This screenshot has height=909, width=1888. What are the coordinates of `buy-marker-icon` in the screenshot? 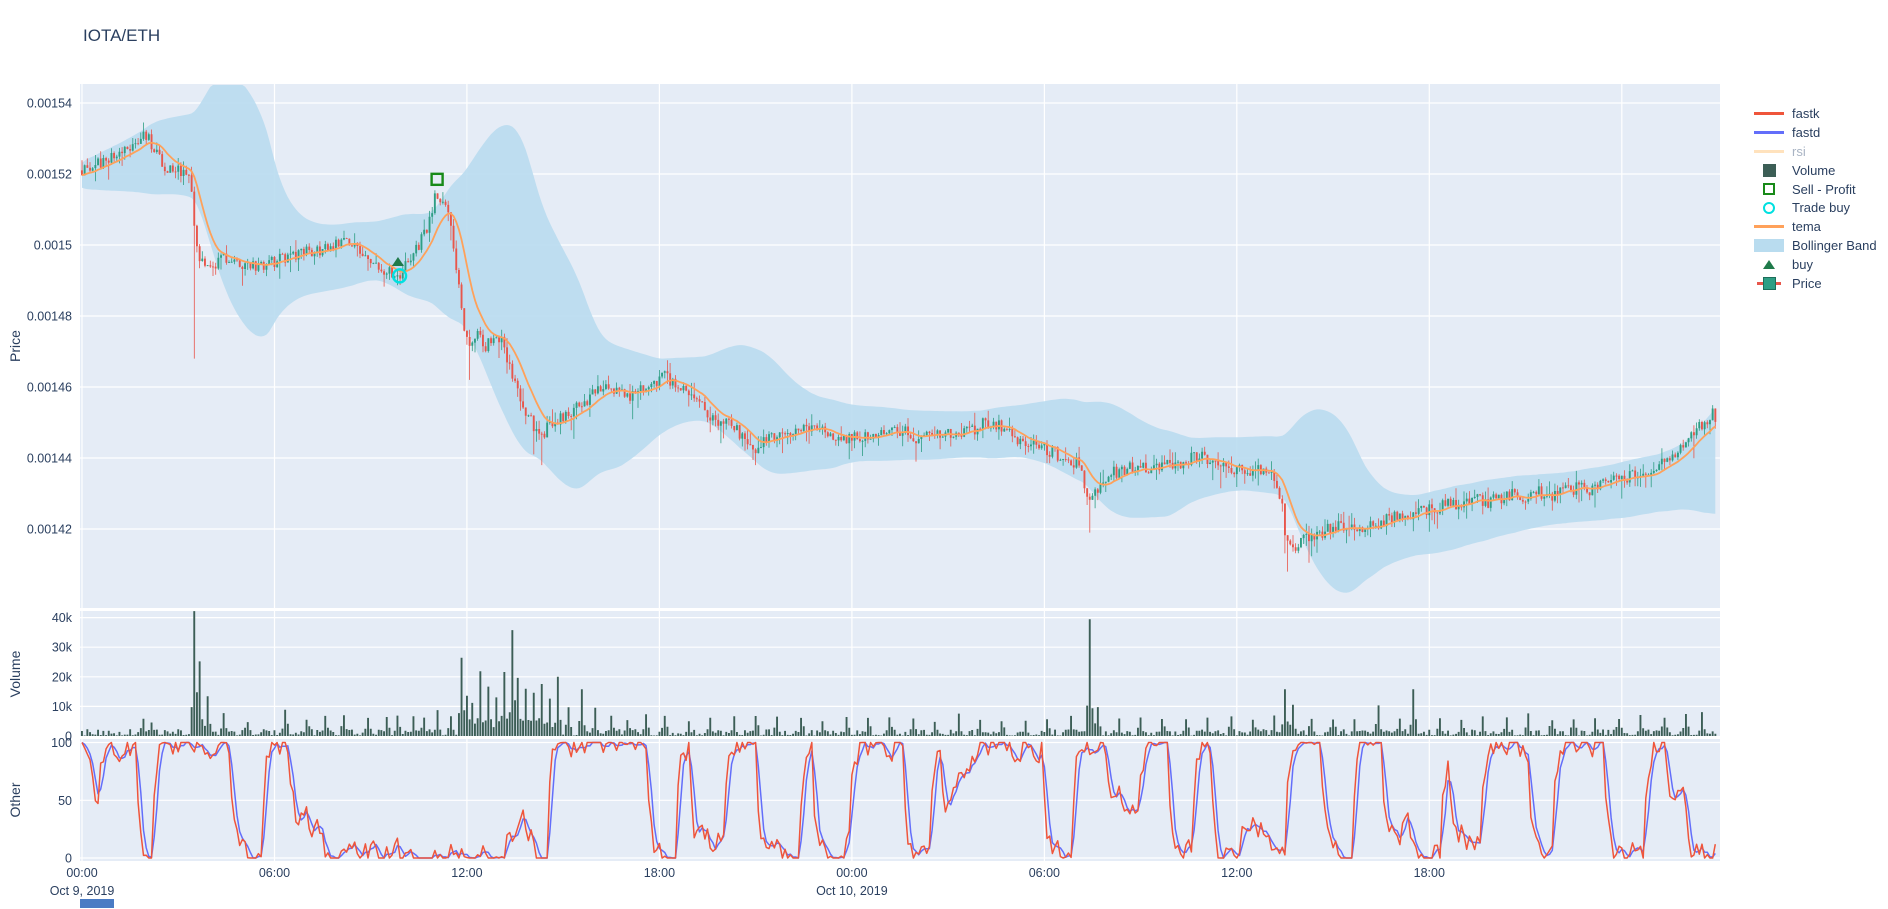 It's located at (397, 262).